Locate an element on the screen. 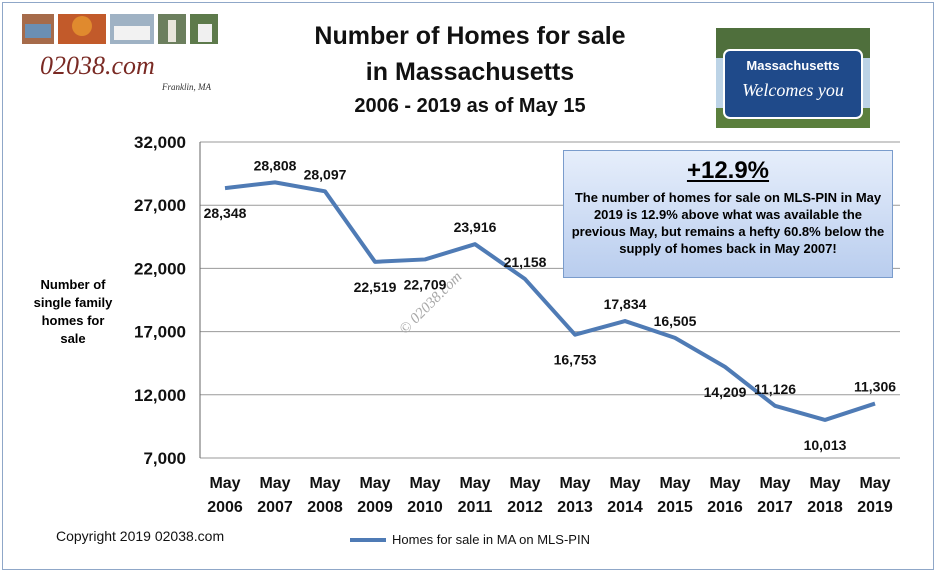  chart-subtitle: 2006 - 2019 as of May 15 is located at coordinates (470, 106).